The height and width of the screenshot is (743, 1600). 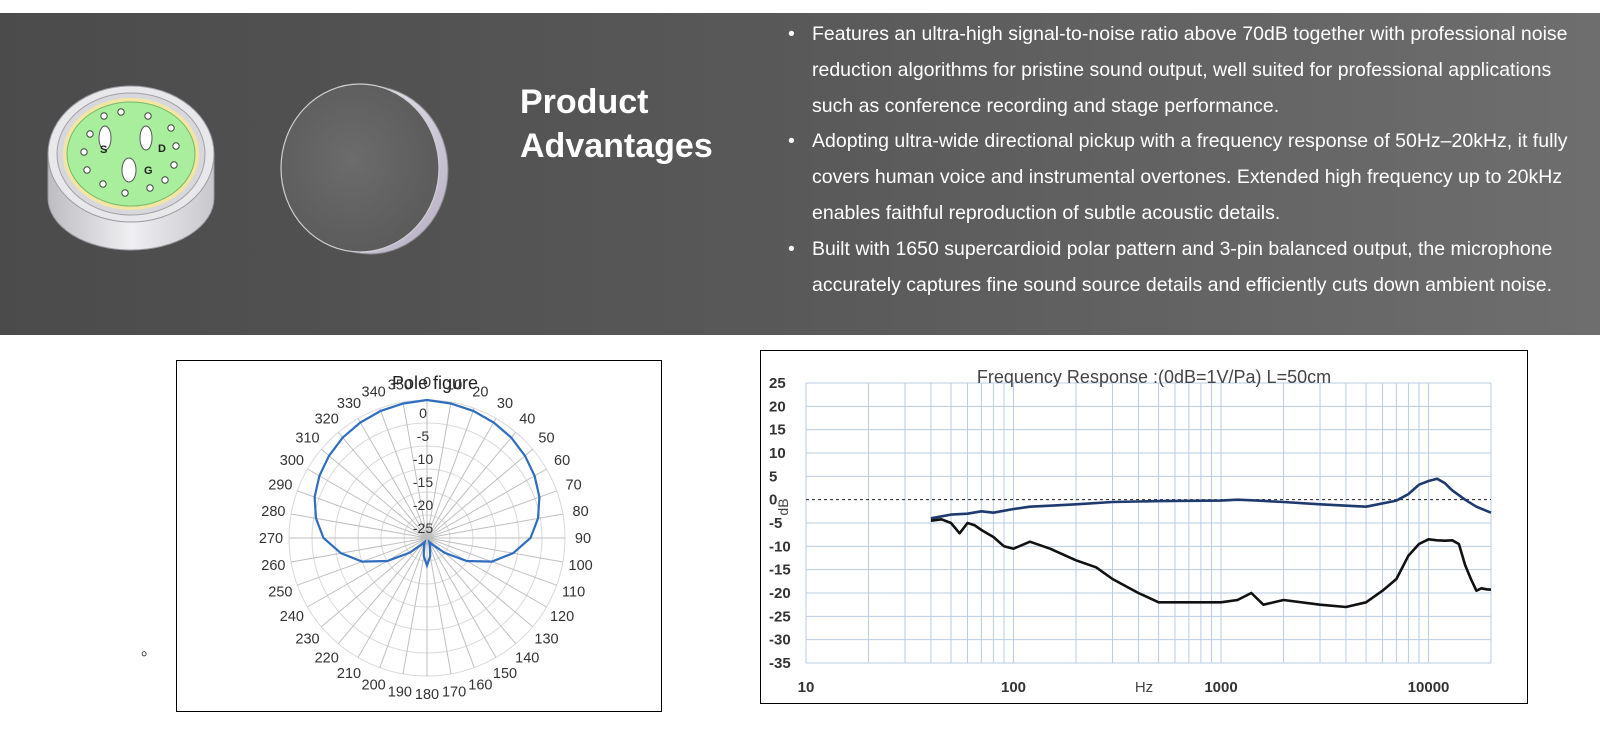 What do you see at coordinates (527, 419) in the screenshot?
I see `polar-angle-label: 40` at bounding box center [527, 419].